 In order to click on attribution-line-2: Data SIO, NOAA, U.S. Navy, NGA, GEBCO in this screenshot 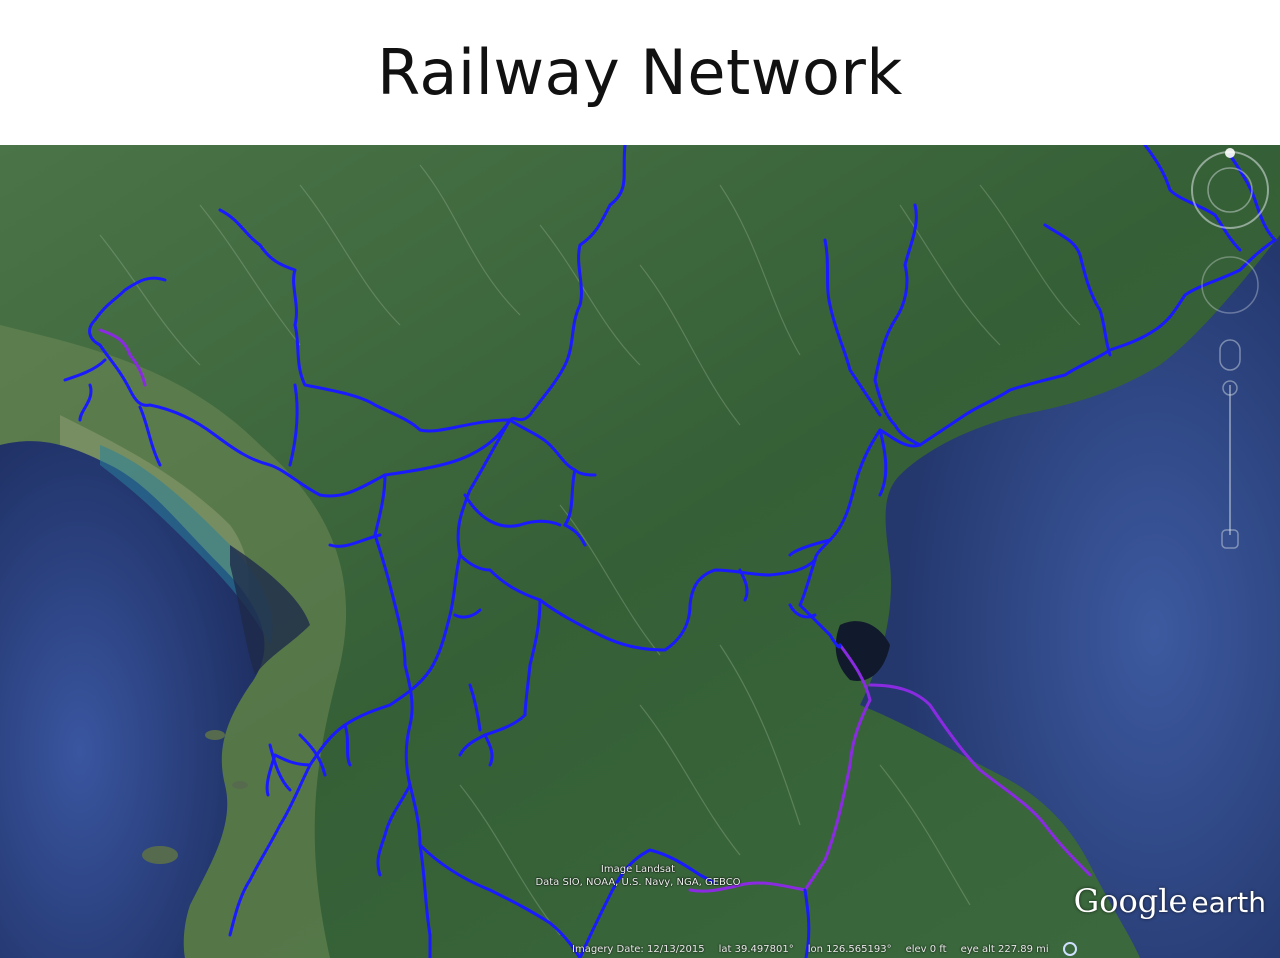, I will do `click(638, 882)`.